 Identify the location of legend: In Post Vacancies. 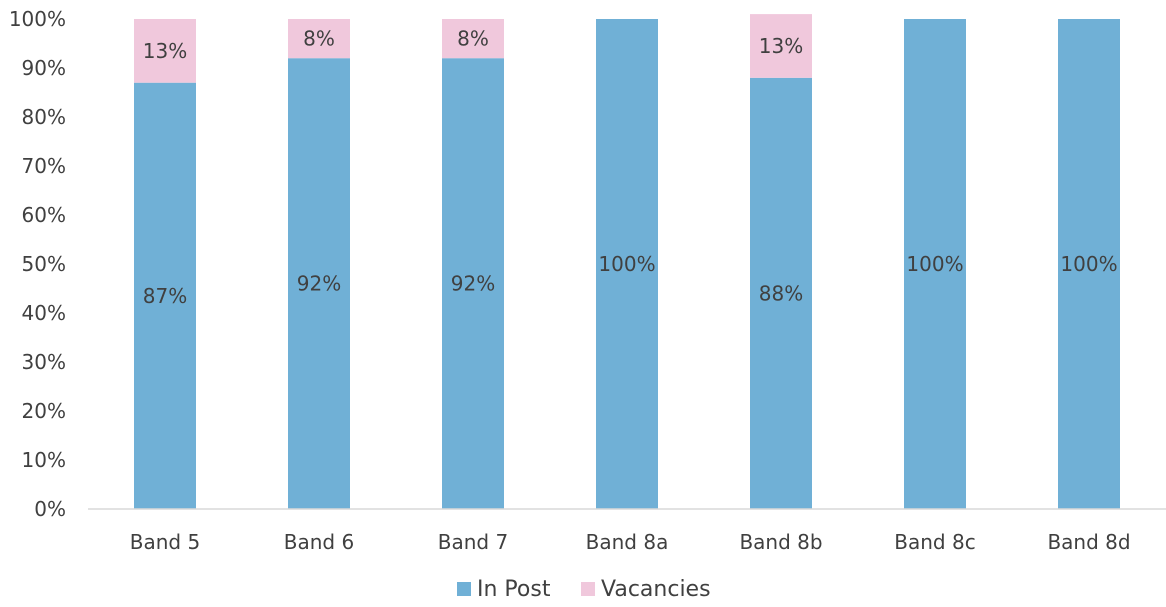
(584, 589).